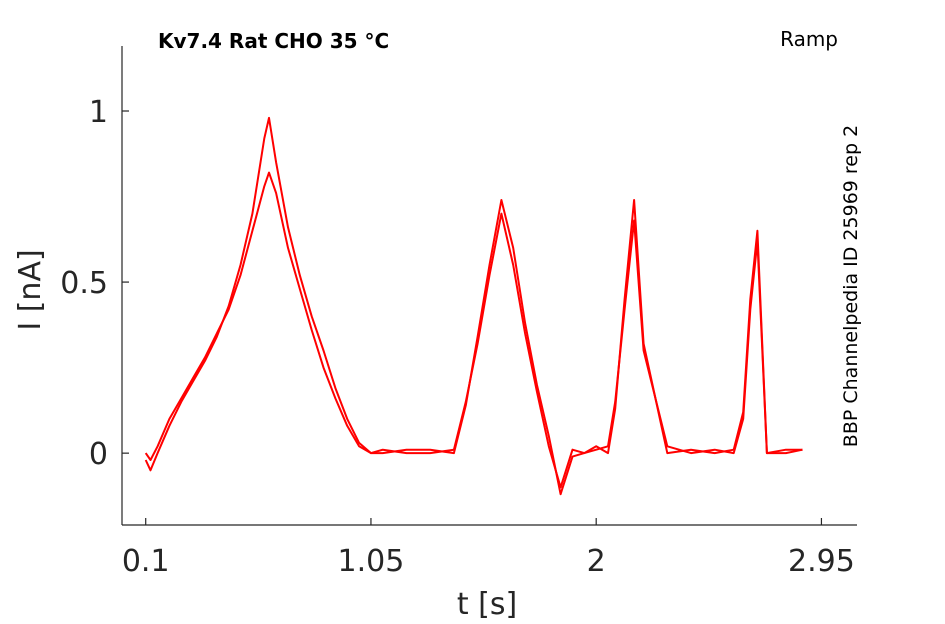 The width and height of the screenshot is (945, 624). I want to click on x-tick-label: 2.95, so click(821, 561).